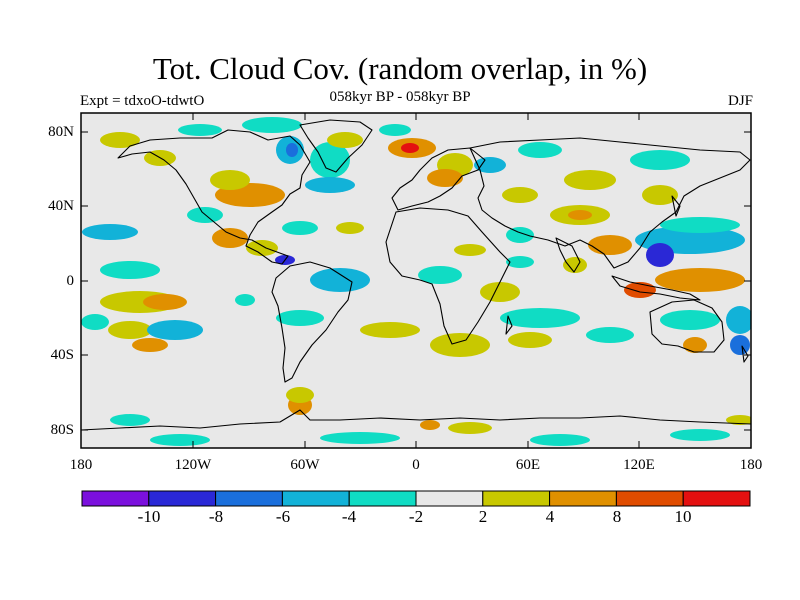  Describe the element at coordinates (745, 354) in the screenshot. I see `coastline-newzealand` at that location.